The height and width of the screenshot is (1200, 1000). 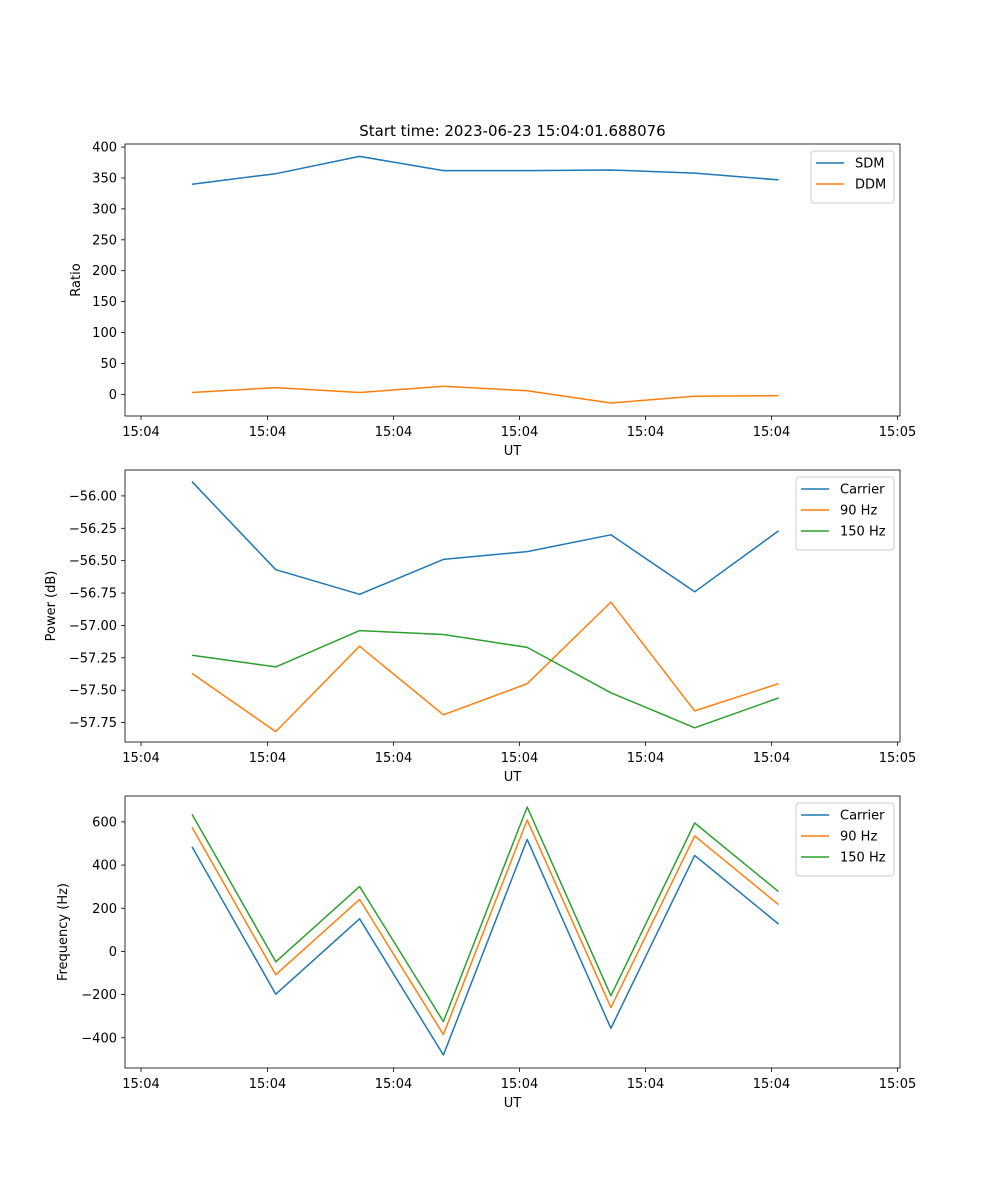 What do you see at coordinates (93, 691) in the screenshot?
I see `panel-2-y-tick-label: −57.50` at bounding box center [93, 691].